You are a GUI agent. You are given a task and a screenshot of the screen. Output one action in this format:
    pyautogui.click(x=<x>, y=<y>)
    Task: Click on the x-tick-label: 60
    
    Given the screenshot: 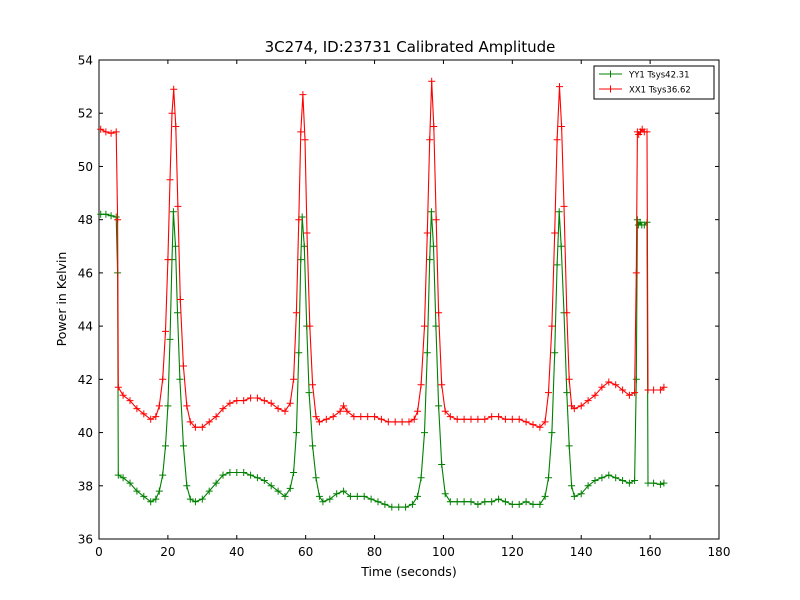 What is the action you would take?
    pyautogui.click(x=305, y=552)
    